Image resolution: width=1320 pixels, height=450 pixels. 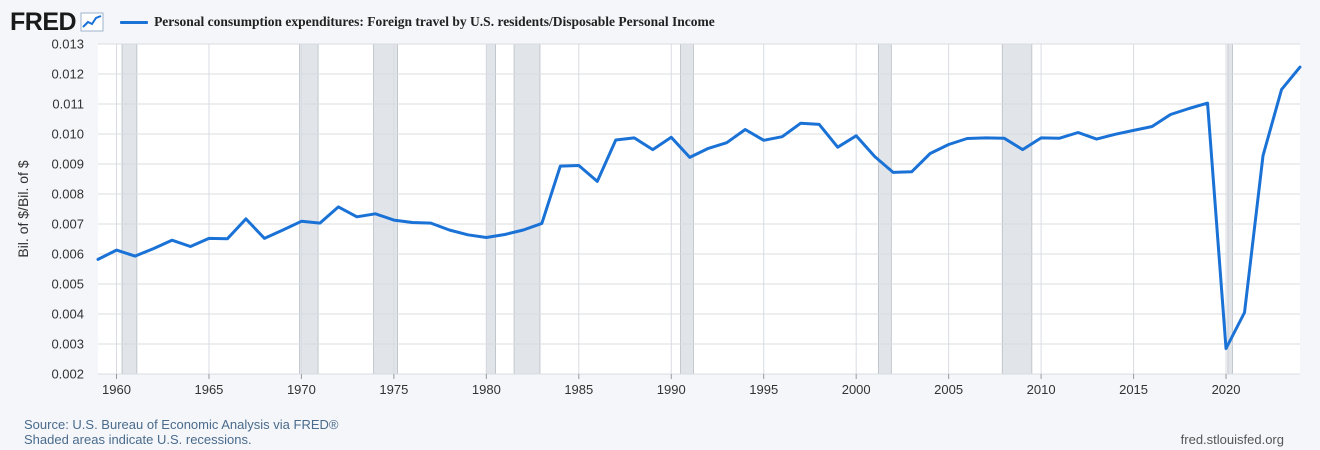 I want to click on trend-line-icon, so click(x=92, y=22).